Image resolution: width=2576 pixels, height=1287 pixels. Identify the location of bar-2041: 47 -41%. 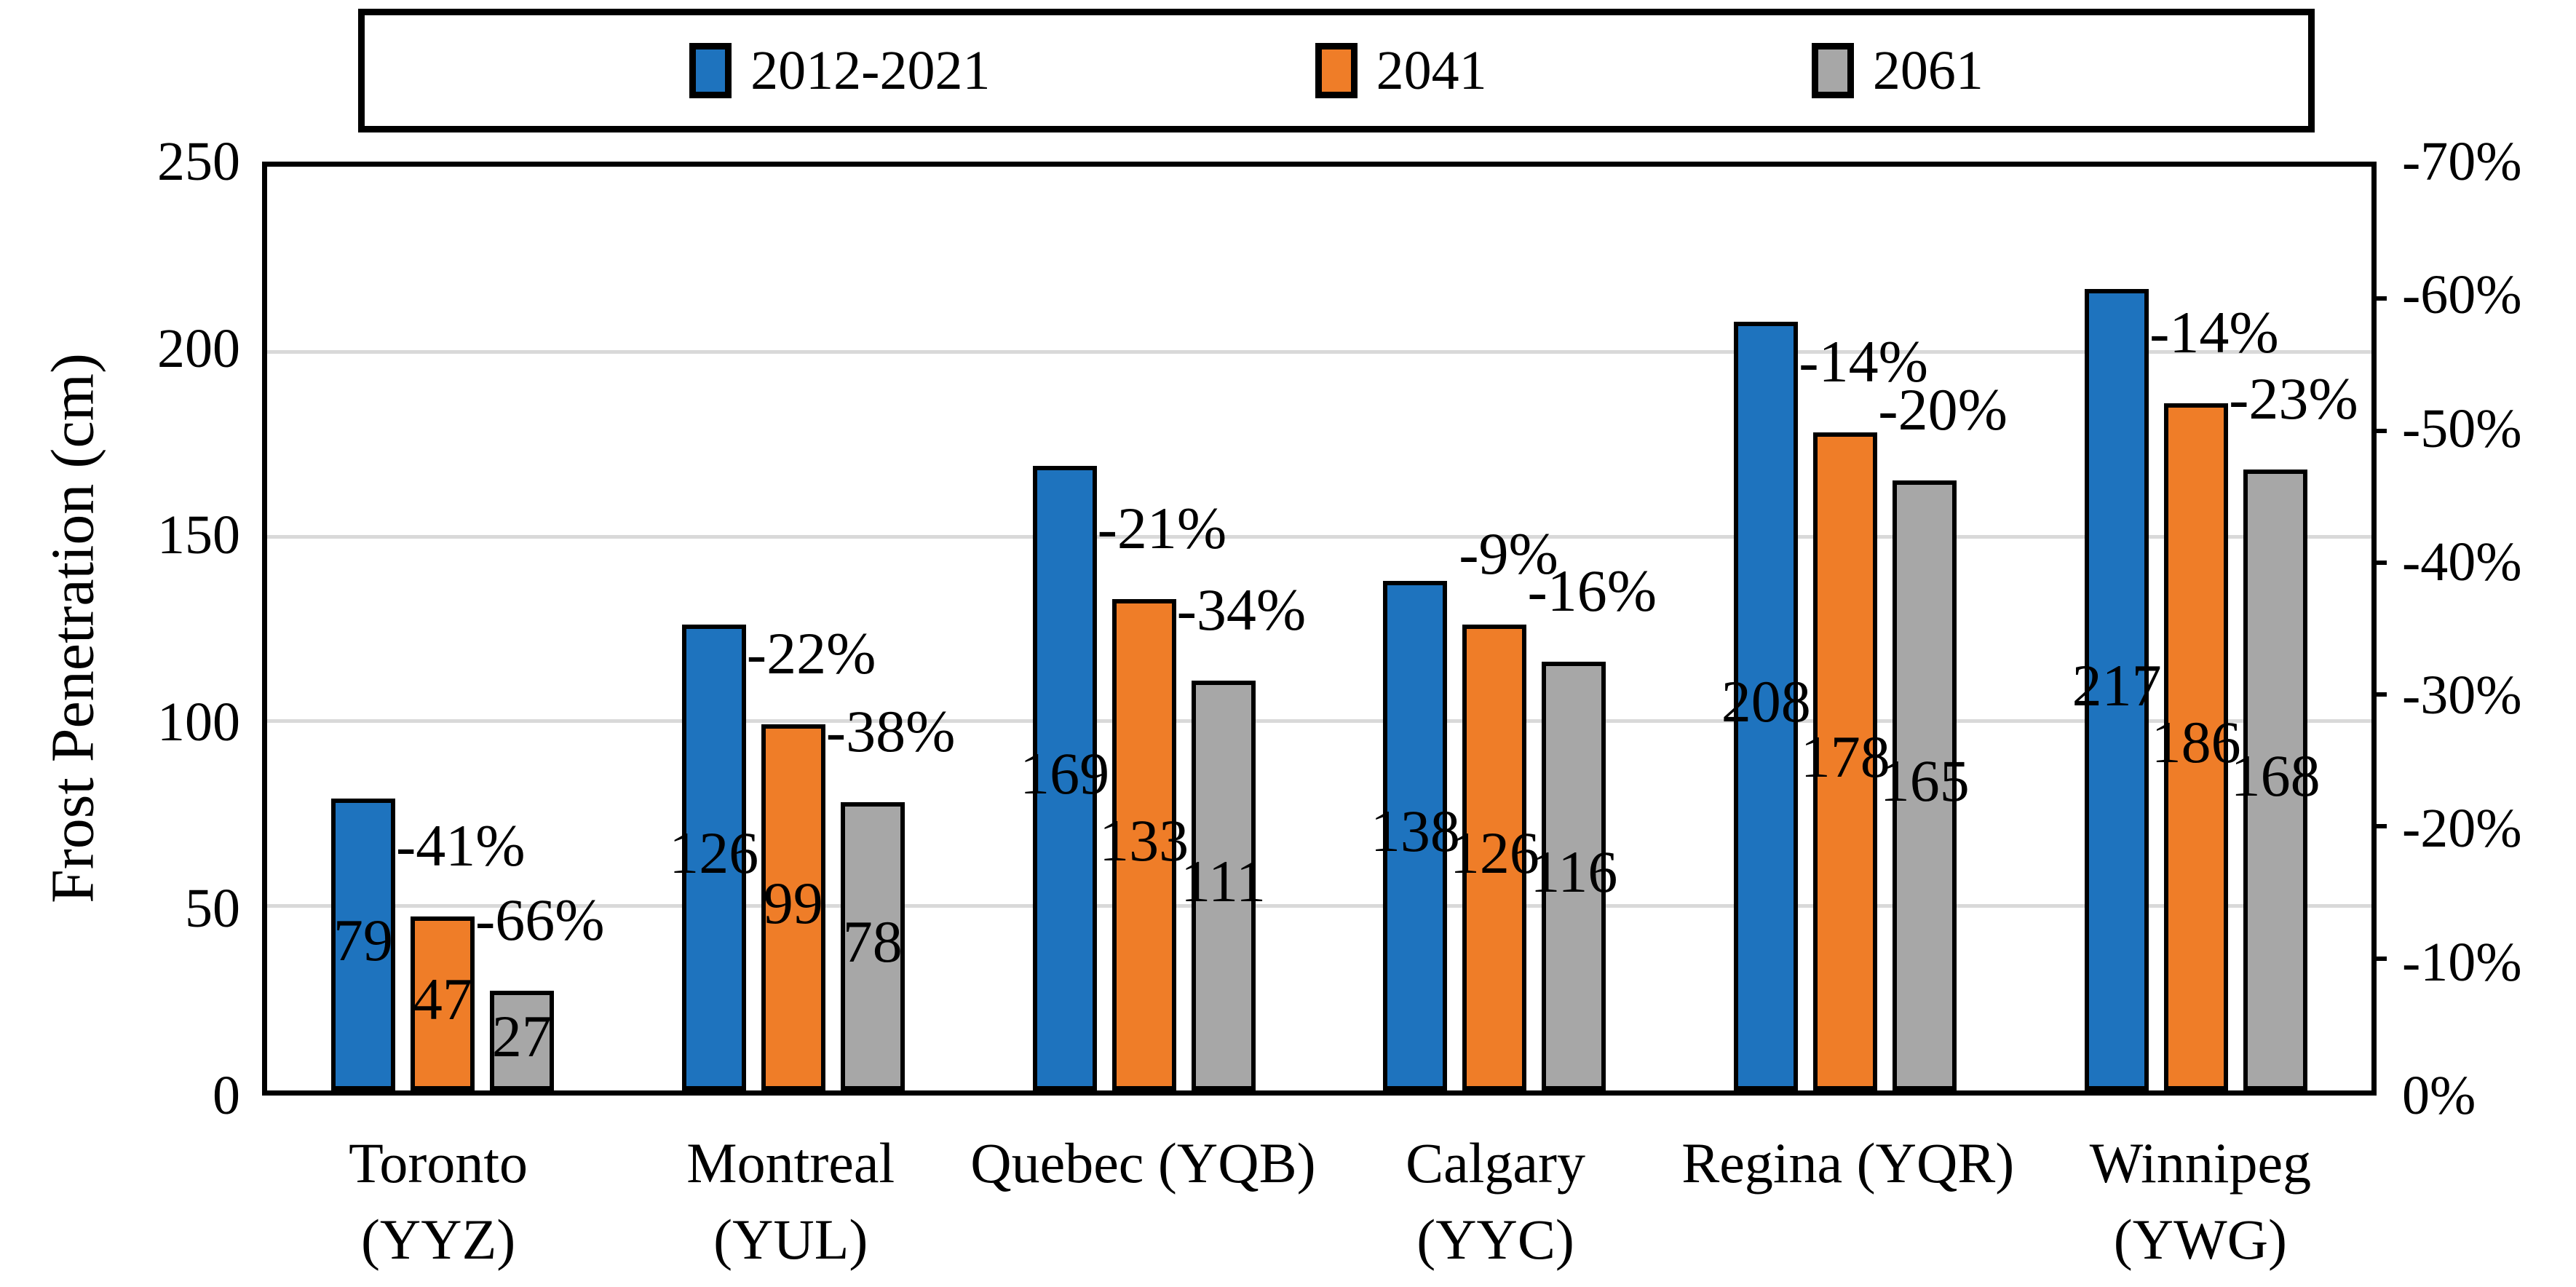
(461, 953).